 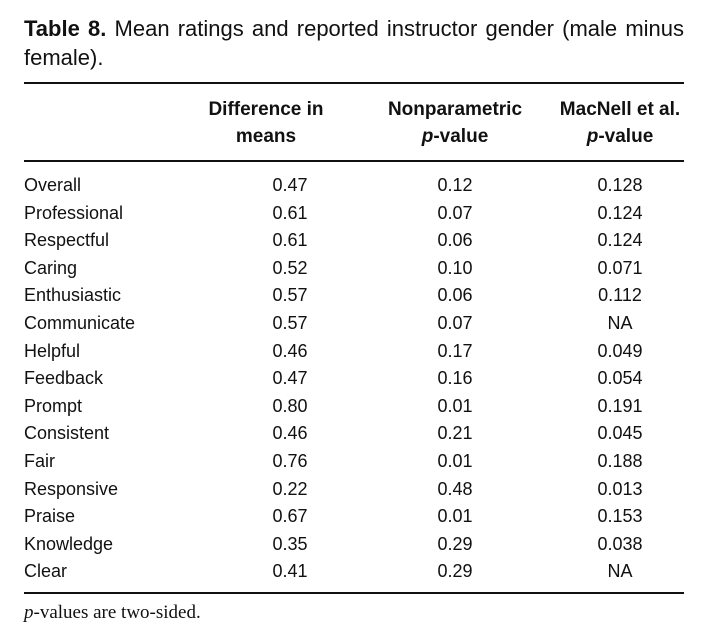 What do you see at coordinates (354, 407) in the screenshot?
I see `table-row: Prompt 0.80 0.01 0.191` at bounding box center [354, 407].